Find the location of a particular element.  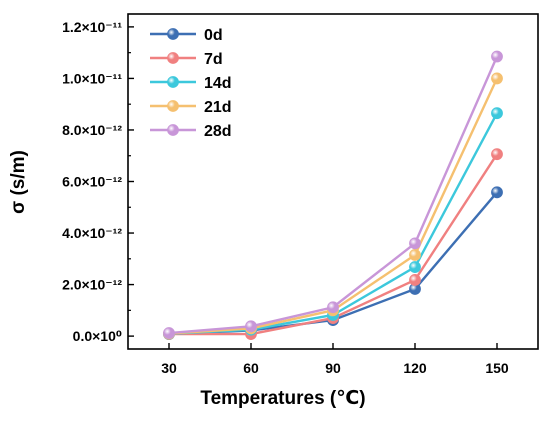

legend: 0d 7d 14d 21d 28d is located at coordinates (191, 83).